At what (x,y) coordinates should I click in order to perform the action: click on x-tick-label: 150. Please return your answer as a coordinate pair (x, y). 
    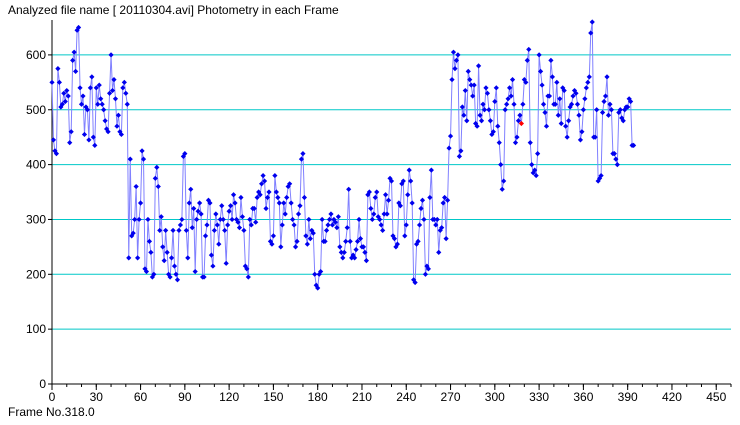
    Looking at the image, I should click on (273, 397).